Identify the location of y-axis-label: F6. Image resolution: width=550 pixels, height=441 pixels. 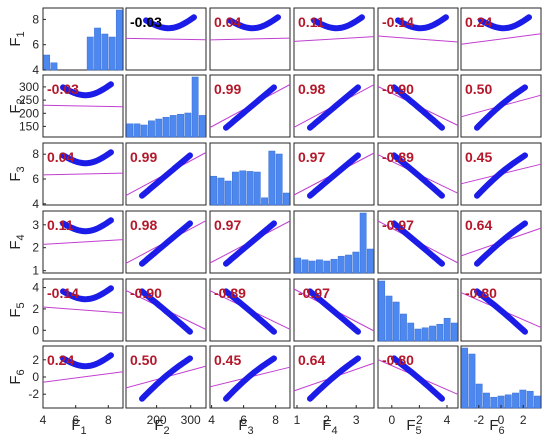
(17, 376).